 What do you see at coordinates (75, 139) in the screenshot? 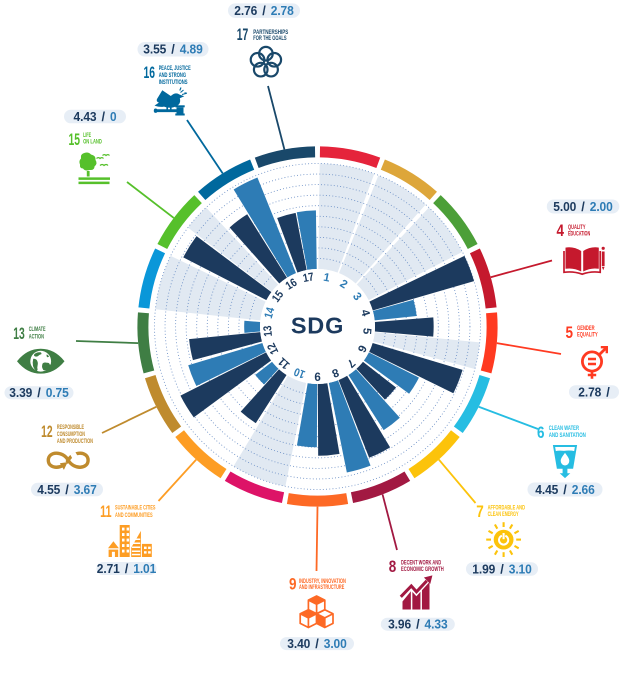
I see `svg-text: 15` at bounding box center [75, 139].